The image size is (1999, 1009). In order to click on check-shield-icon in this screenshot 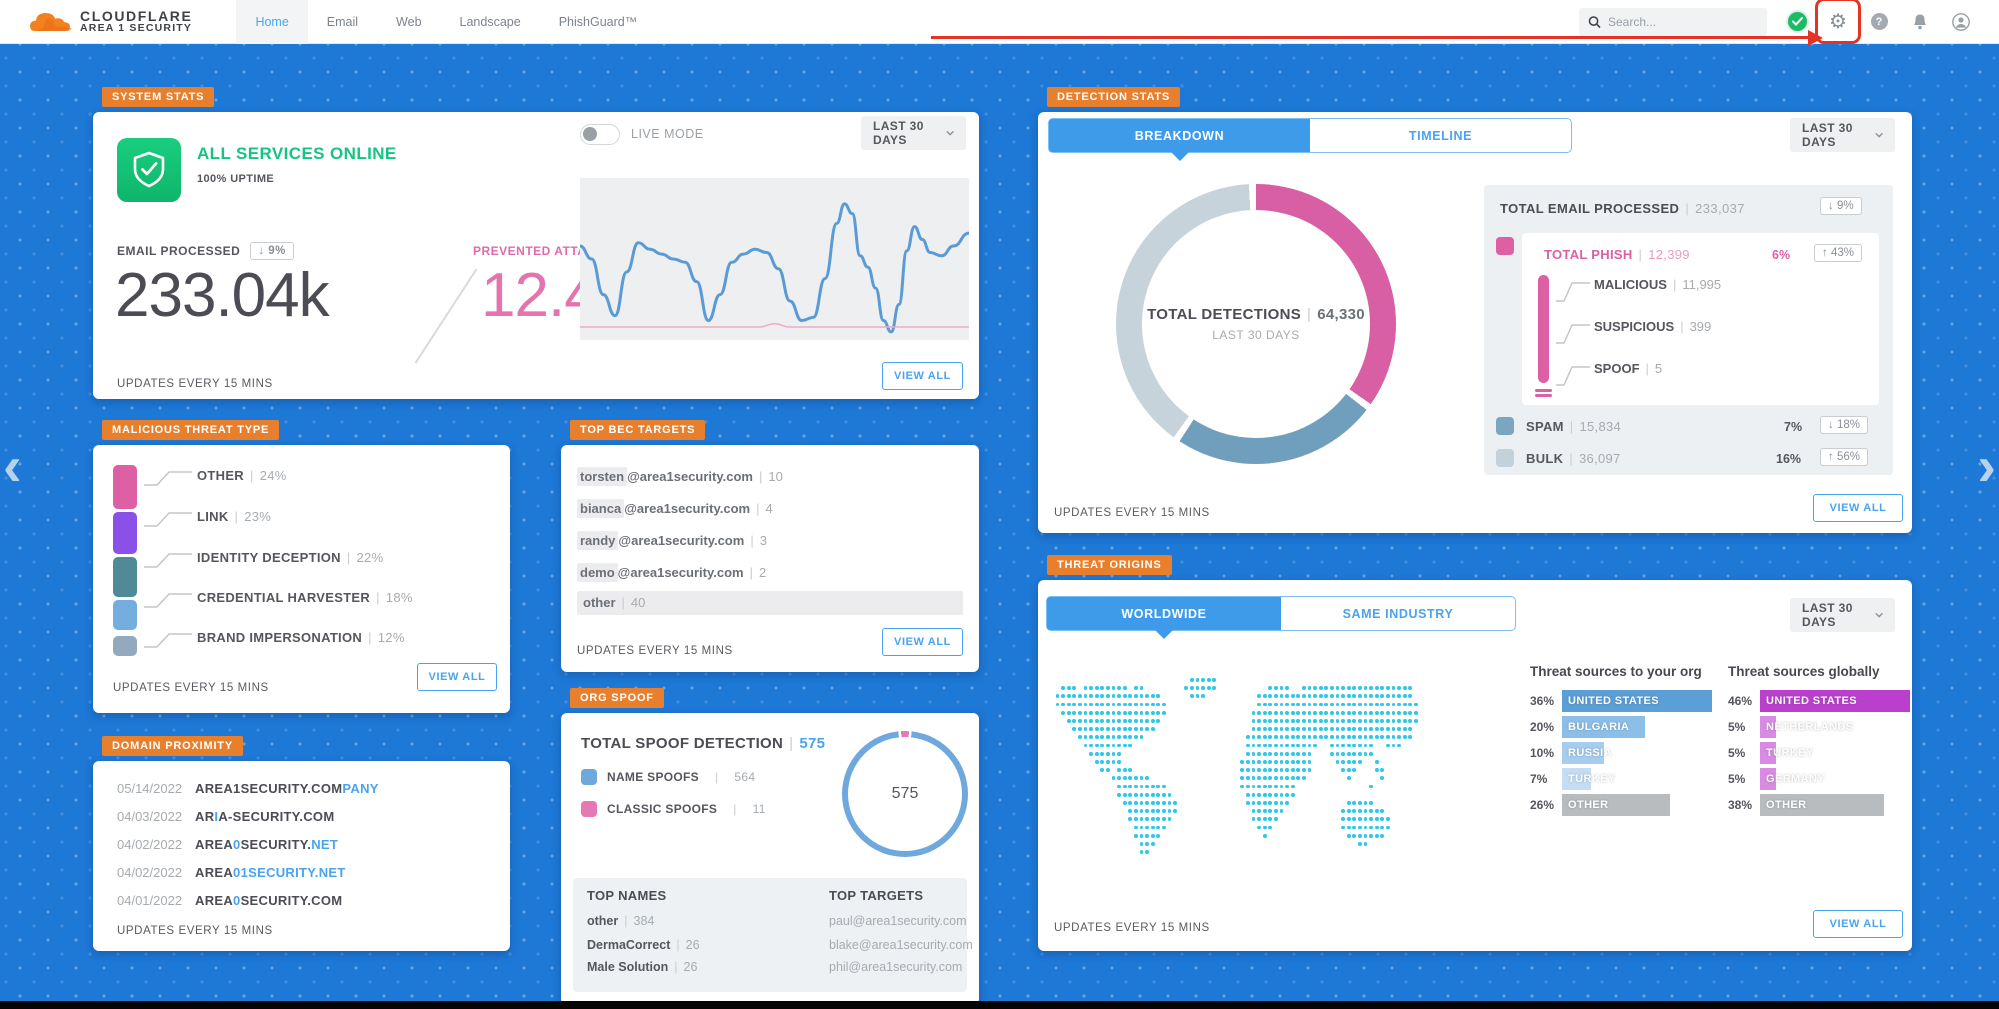, I will do `click(1797, 21)`.